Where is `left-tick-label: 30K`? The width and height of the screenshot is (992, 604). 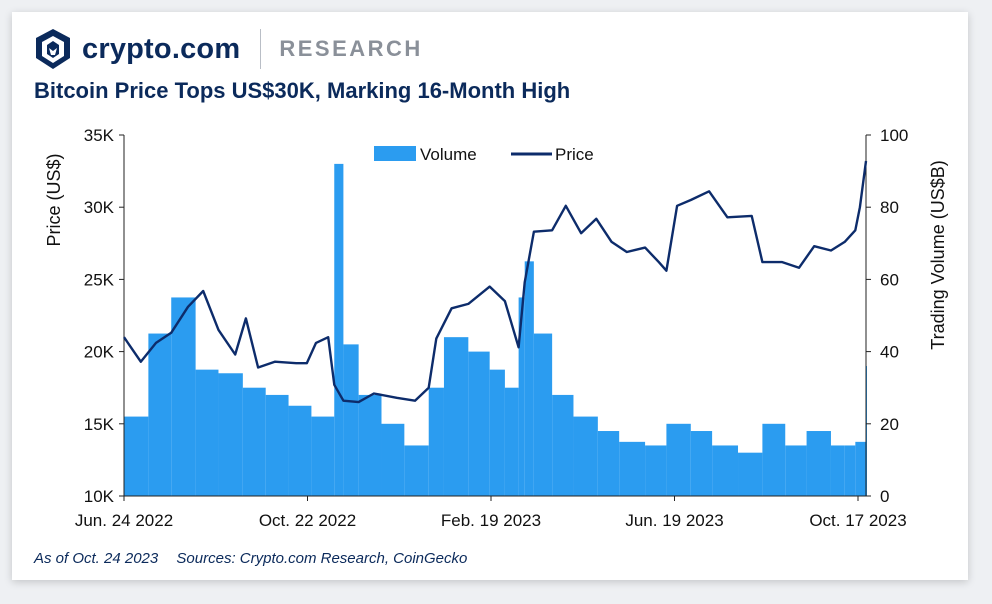
left-tick-label: 30K is located at coordinates (99, 207).